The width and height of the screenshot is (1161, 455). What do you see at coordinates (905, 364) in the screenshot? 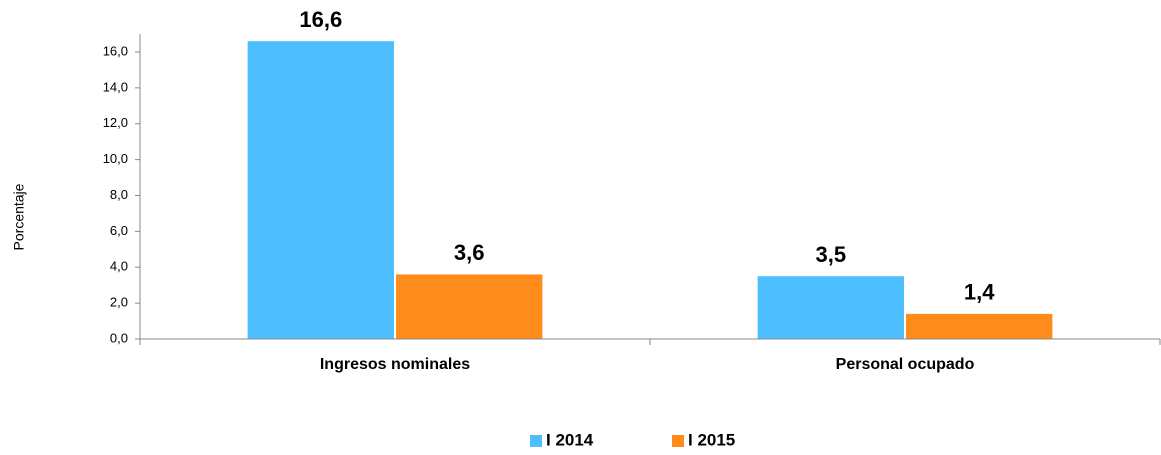
I see `x-tick-label: Personal ocupado` at bounding box center [905, 364].